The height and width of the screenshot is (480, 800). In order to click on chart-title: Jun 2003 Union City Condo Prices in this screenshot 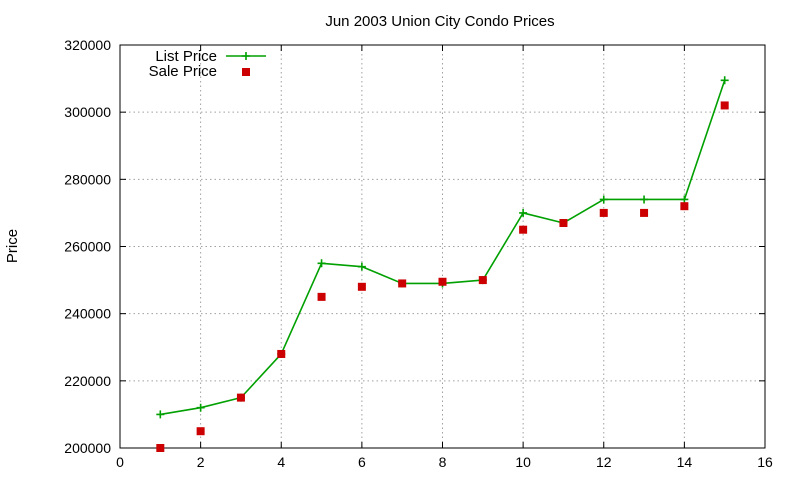, I will do `click(439, 21)`.